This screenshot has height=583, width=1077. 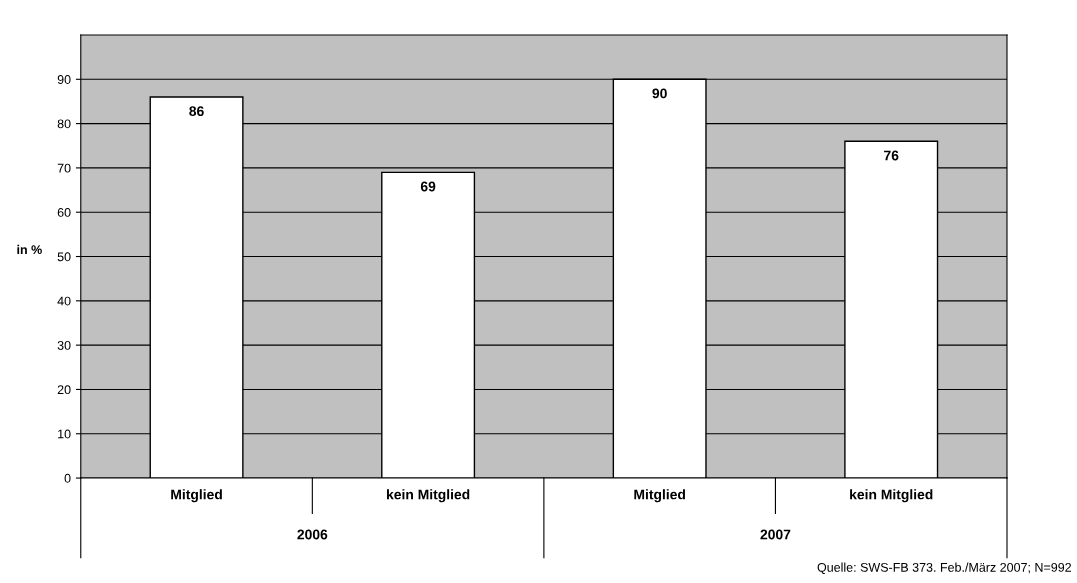 I want to click on text: 2007, so click(x=775, y=534).